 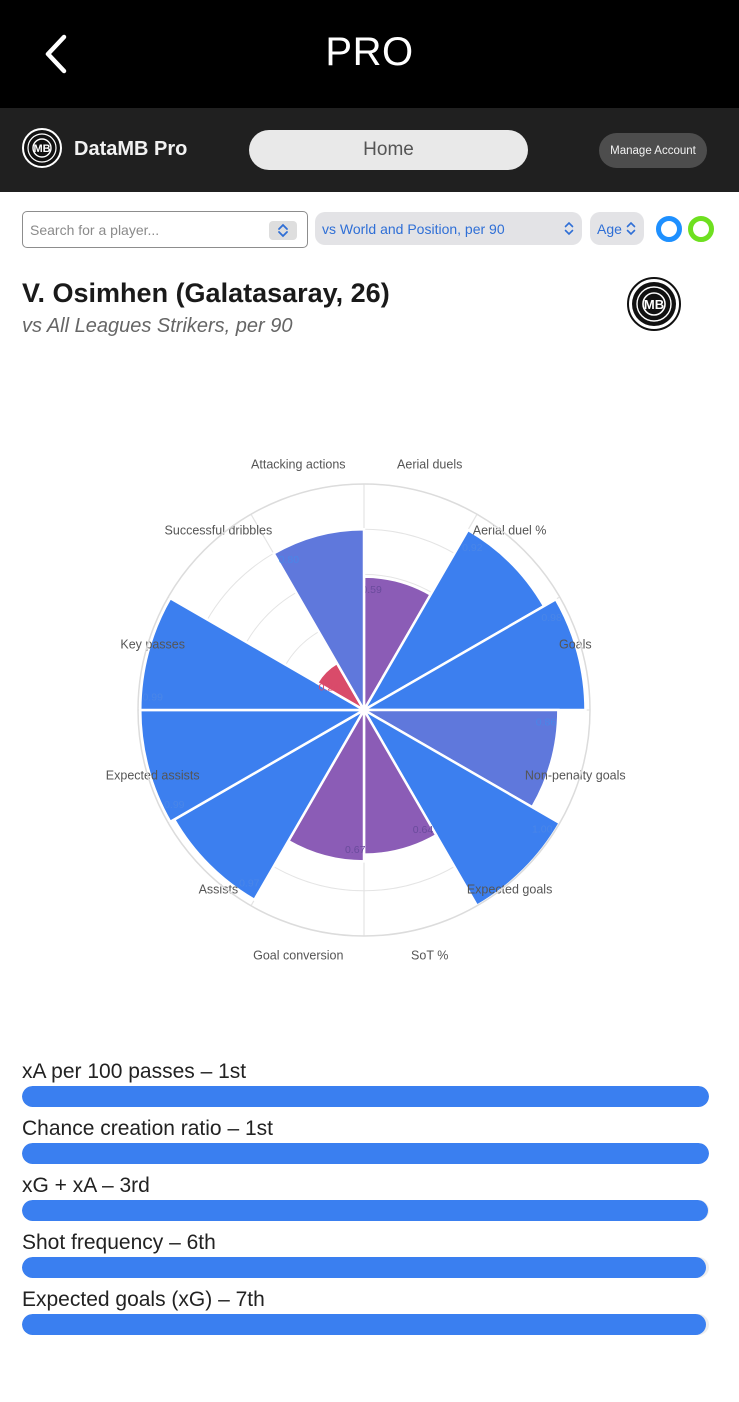 I want to click on radar-category-label: Goal conversion, so click(x=298, y=955).